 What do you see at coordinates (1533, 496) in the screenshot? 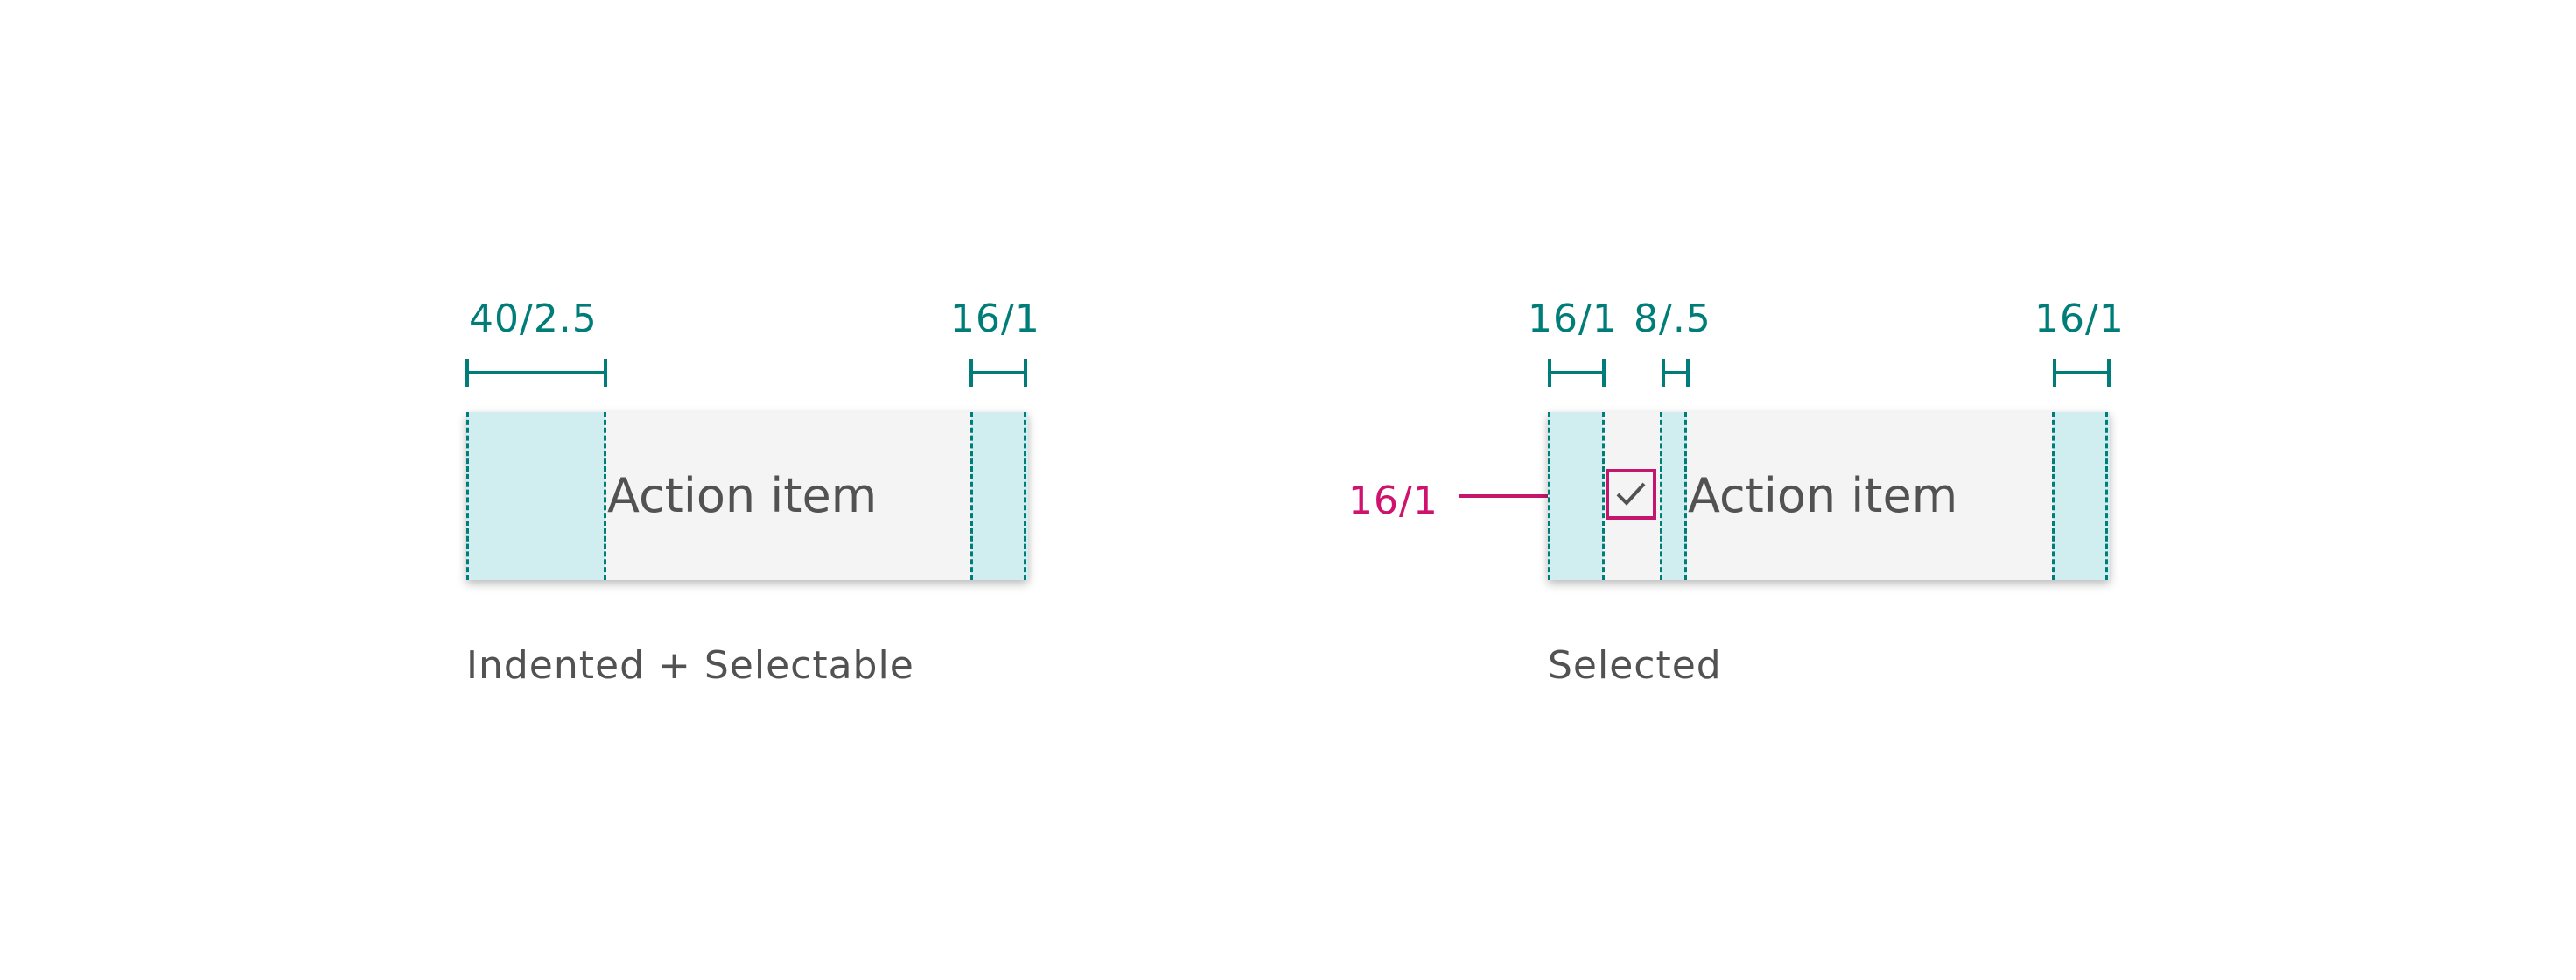
I see `checkbox-callout-line` at bounding box center [1533, 496].